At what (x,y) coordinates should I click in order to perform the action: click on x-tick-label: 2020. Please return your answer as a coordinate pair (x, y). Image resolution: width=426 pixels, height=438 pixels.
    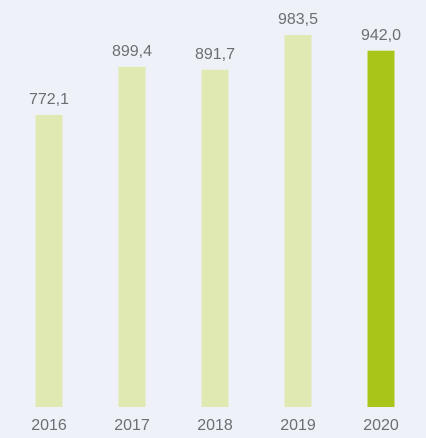
    Looking at the image, I should click on (381, 425).